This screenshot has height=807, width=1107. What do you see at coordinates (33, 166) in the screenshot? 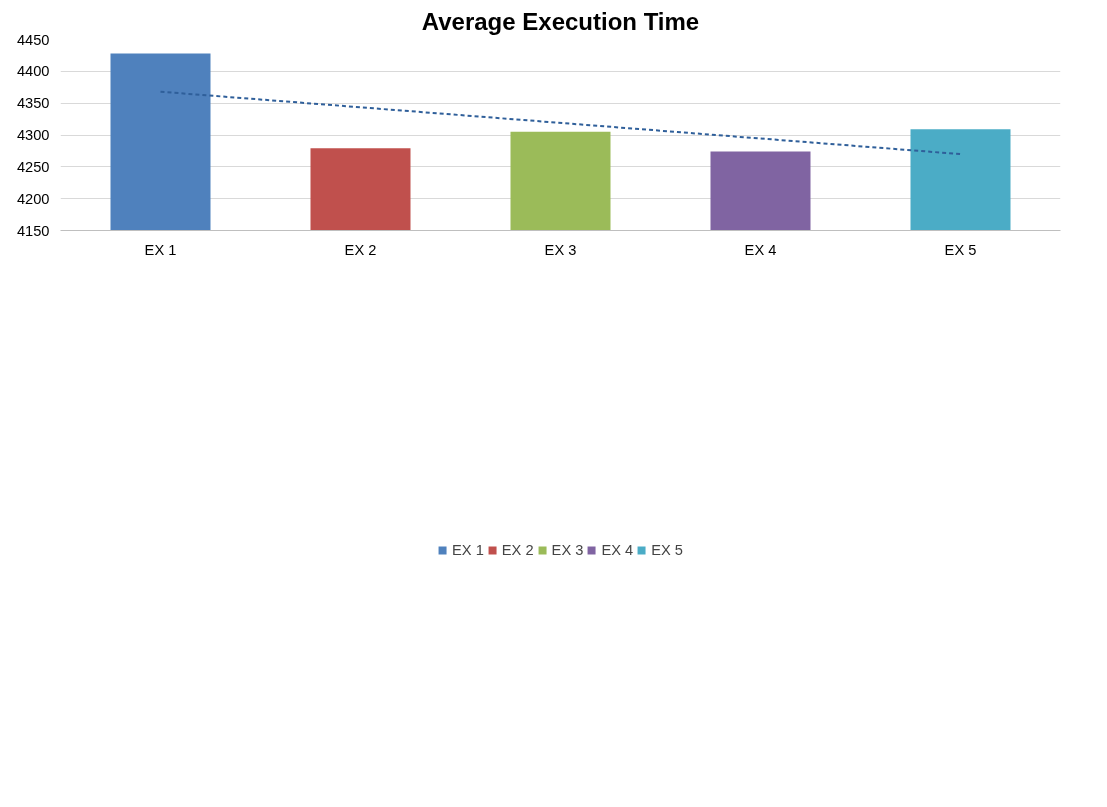
I see `y-tick-label: 4250` at bounding box center [33, 166].